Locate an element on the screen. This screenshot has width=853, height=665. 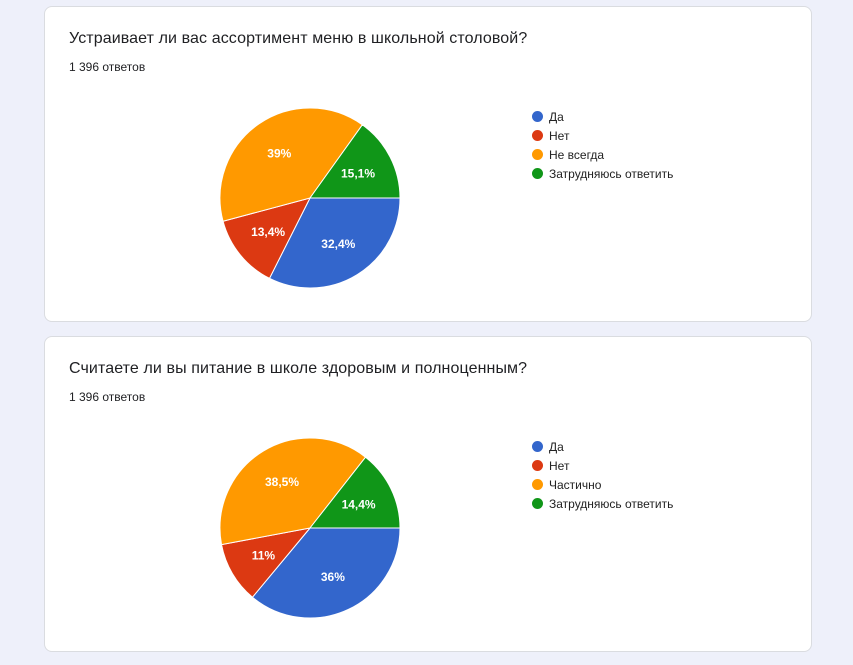
pie-chart: 32,4% 13,4% 39% 15,1% is located at coordinates (310, 198).